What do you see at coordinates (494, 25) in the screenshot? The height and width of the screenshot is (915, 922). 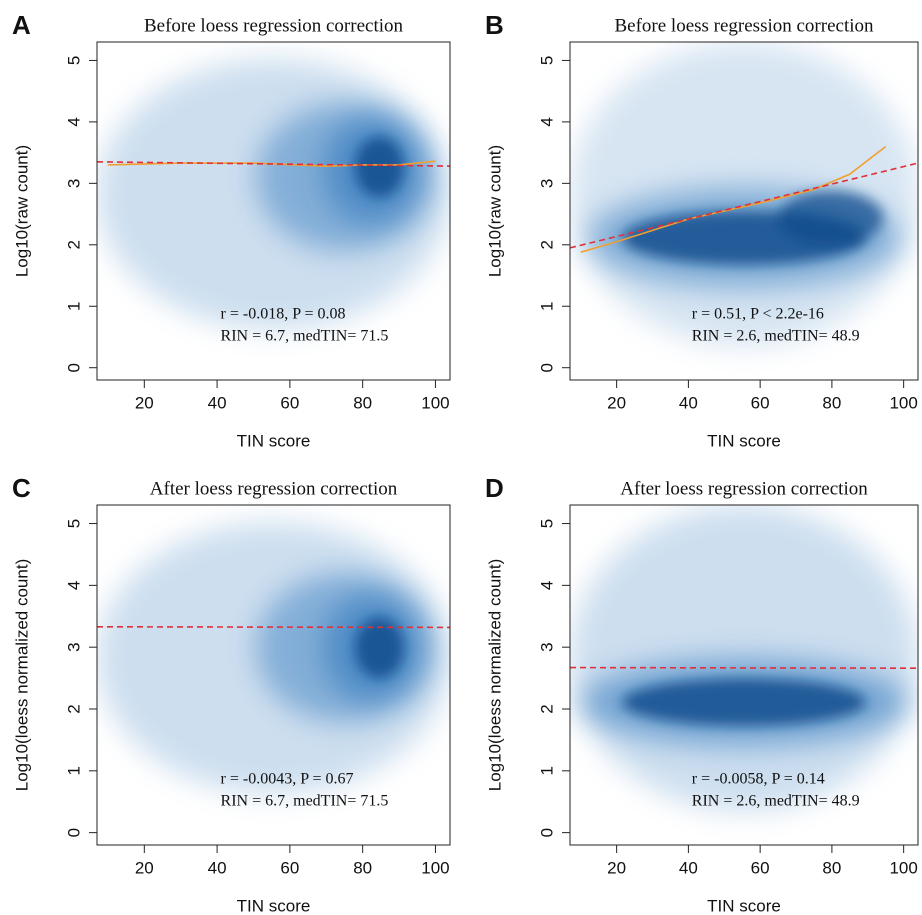 I see `panel-letter: B` at bounding box center [494, 25].